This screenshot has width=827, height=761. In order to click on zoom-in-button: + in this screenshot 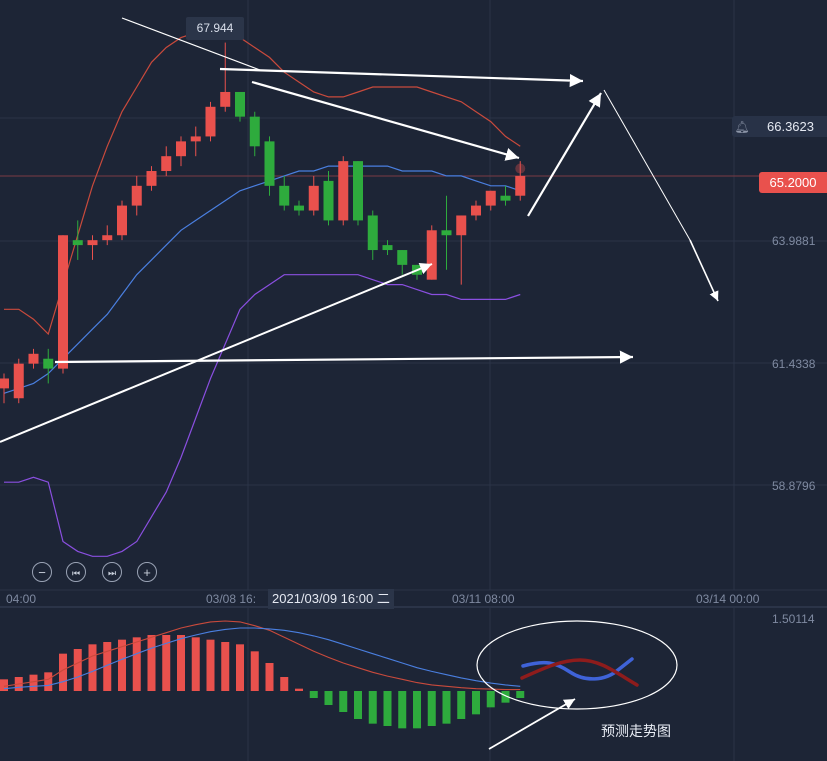, I will do `click(147, 572)`.